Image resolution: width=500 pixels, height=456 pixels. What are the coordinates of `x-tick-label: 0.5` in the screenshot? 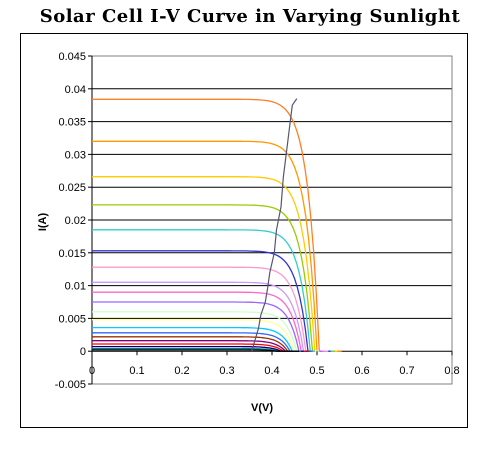 It's located at (316, 371).